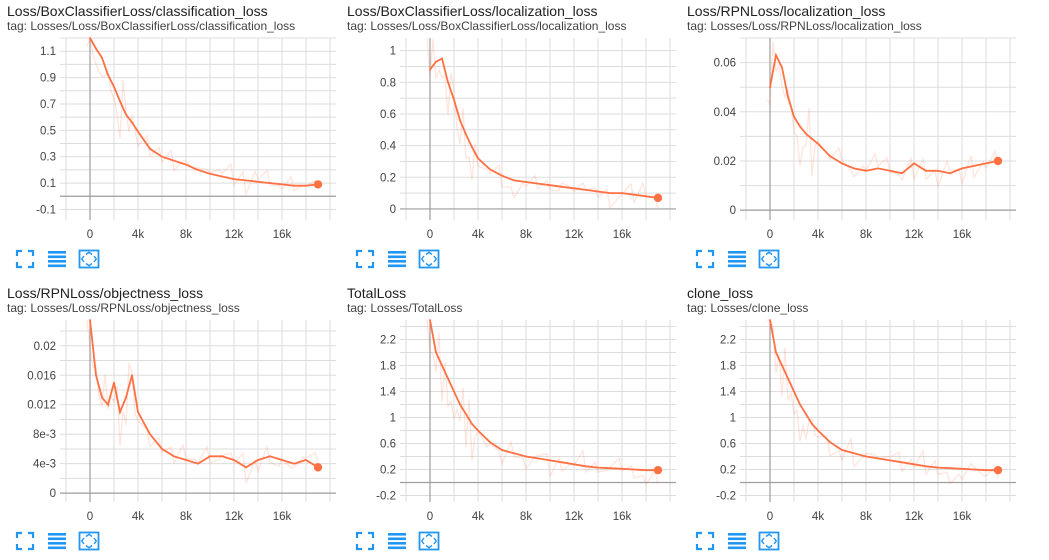 This screenshot has height=560, width=1049. Describe the element at coordinates (105, 293) in the screenshot. I see `chart-title: Loss/RPNLoss/objectness_loss` at that location.